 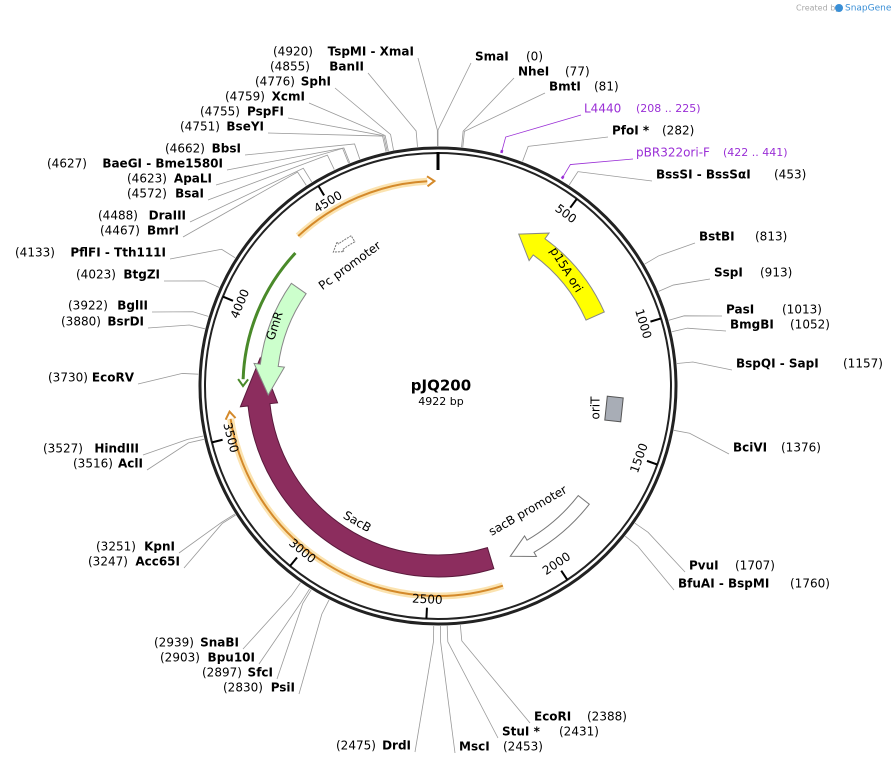 I want to click on site-position: (4467), so click(x=120, y=231).